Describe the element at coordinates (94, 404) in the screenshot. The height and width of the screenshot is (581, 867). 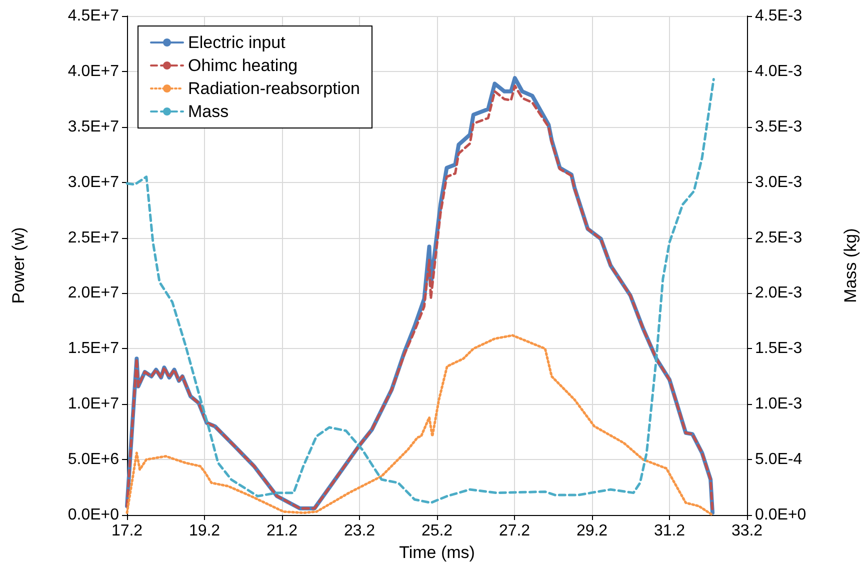
I see `y-tick-label: 1.0E+7` at that location.